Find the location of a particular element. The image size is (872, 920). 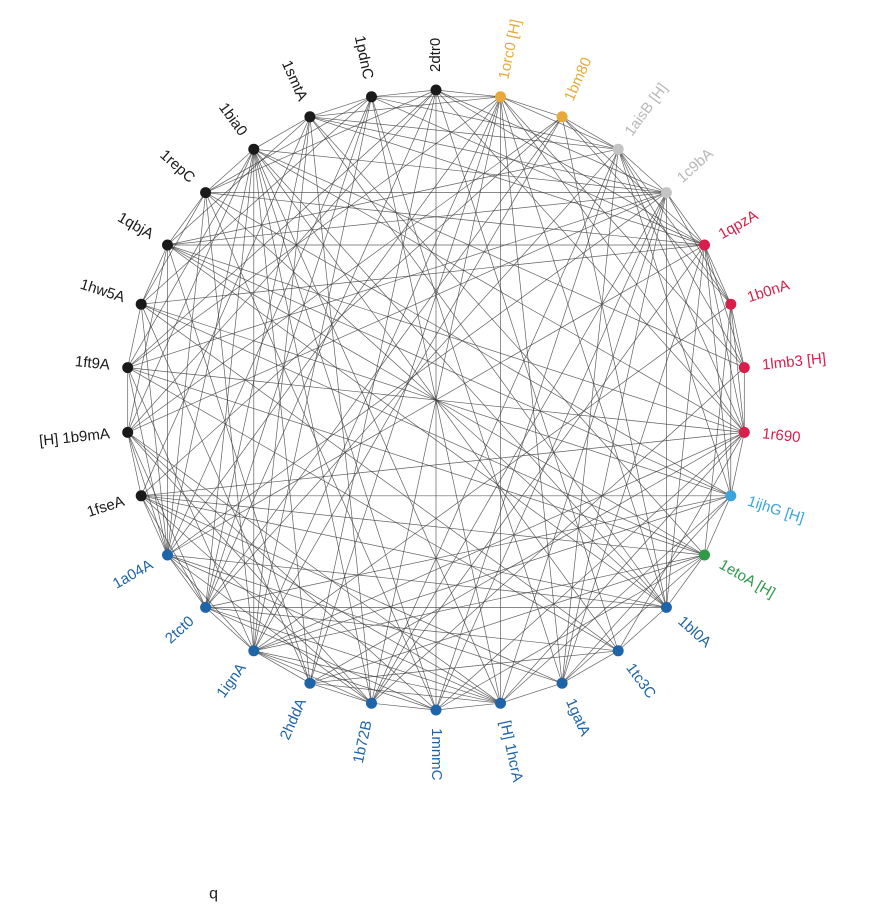

node-label-1smtA: 1smtA is located at coordinates (294, 81).